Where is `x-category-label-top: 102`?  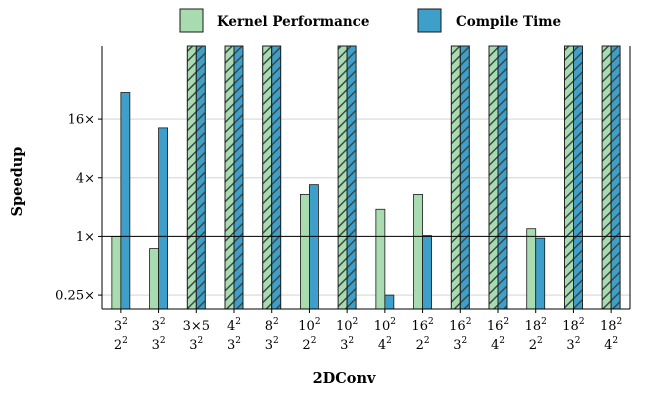 x-category-label-top: 102 is located at coordinates (385, 325).